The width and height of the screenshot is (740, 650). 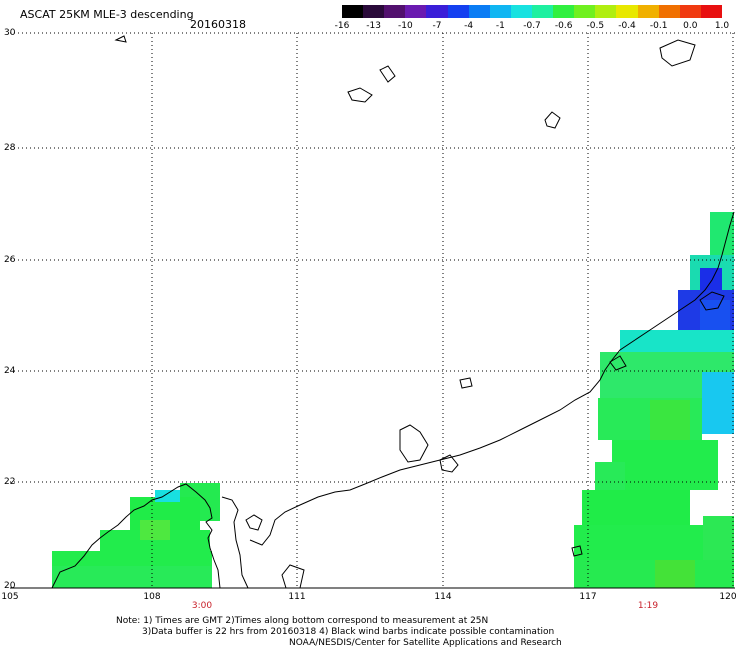 I want to click on pass-time: 3:00, so click(x=202, y=606).